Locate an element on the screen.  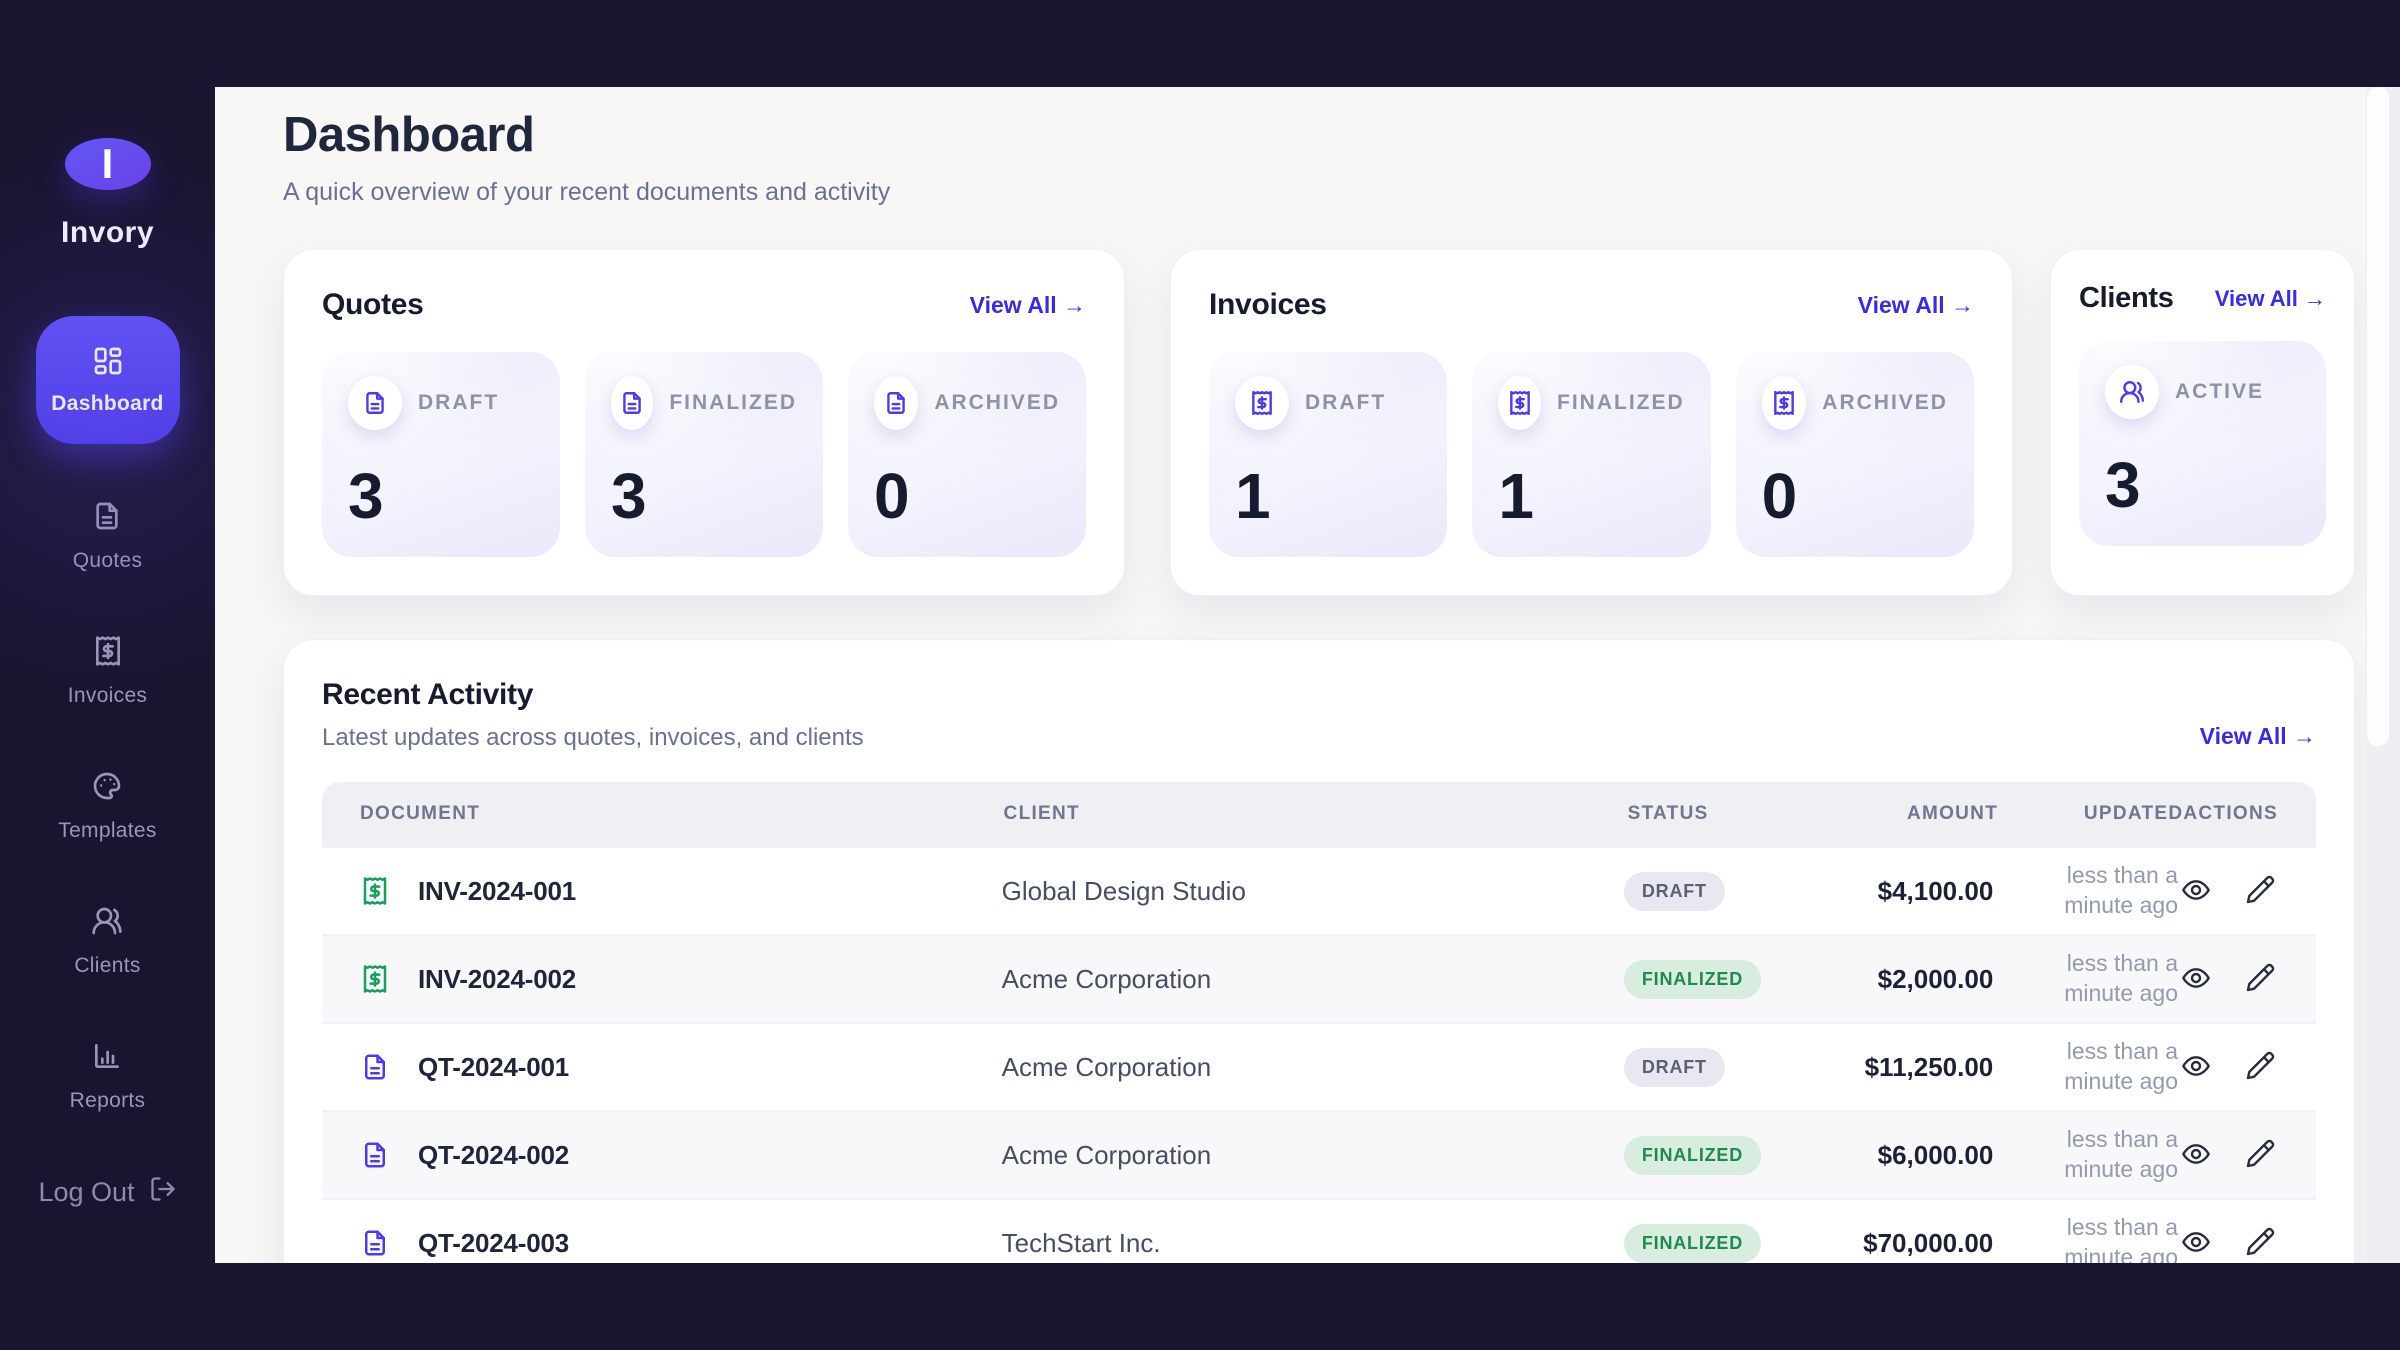
document-number: QT-2024-001 is located at coordinates (494, 1066).